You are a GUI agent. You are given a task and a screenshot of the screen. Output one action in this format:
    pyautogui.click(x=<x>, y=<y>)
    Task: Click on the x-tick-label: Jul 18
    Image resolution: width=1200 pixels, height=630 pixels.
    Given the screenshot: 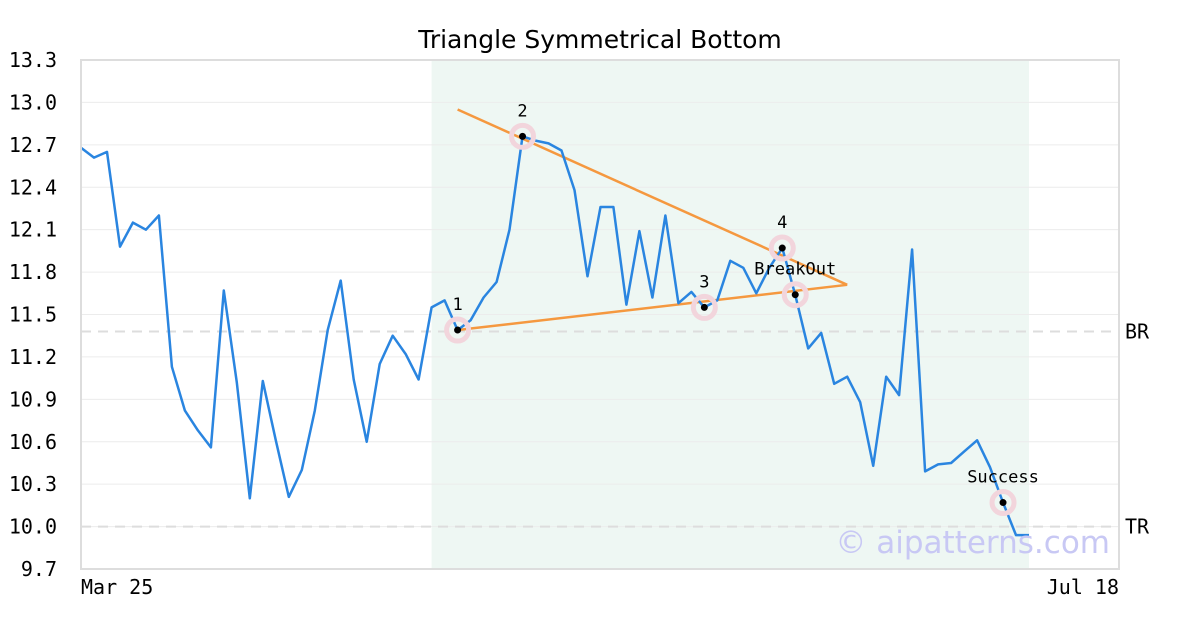 What is the action you would take?
    pyautogui.click(x=1083, y=587)
    